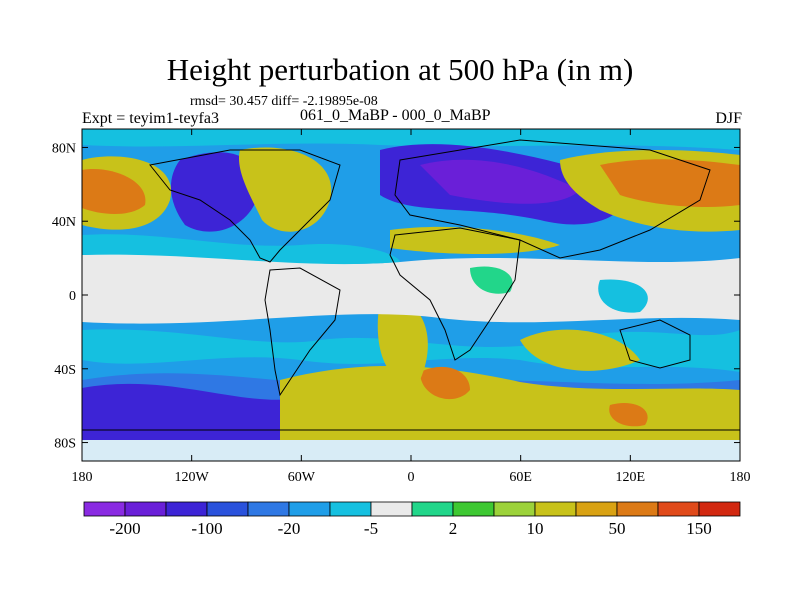  Describe the element at coordinates (284, 101) in the screenshot. I see `stats-label: rmsd= 30.457 diff= -2.19895e-08` at that location.